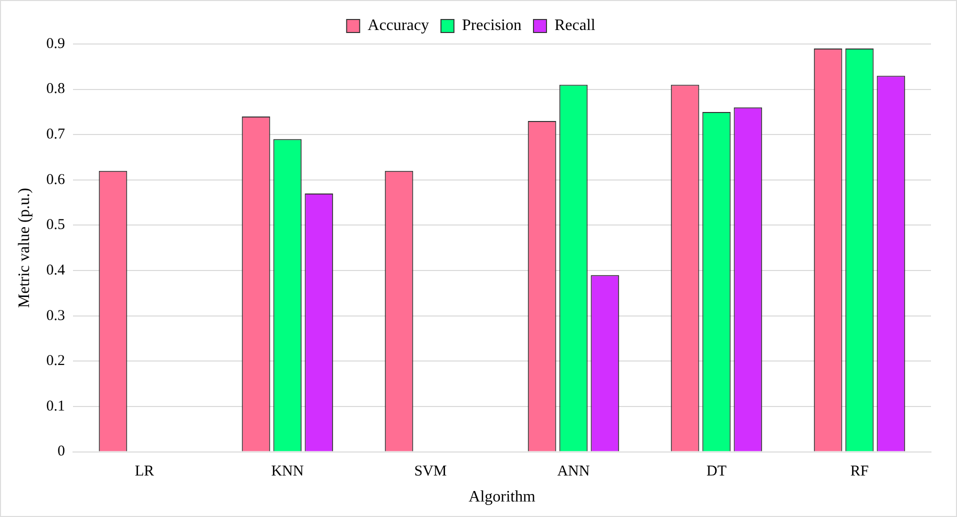 Image resolution: width=957 pixels, height=517 pixels. What do you see at coordinates (716, 472) in the screenshot?
I see `x-tick-label: DT` at bounding box center [716, 472].